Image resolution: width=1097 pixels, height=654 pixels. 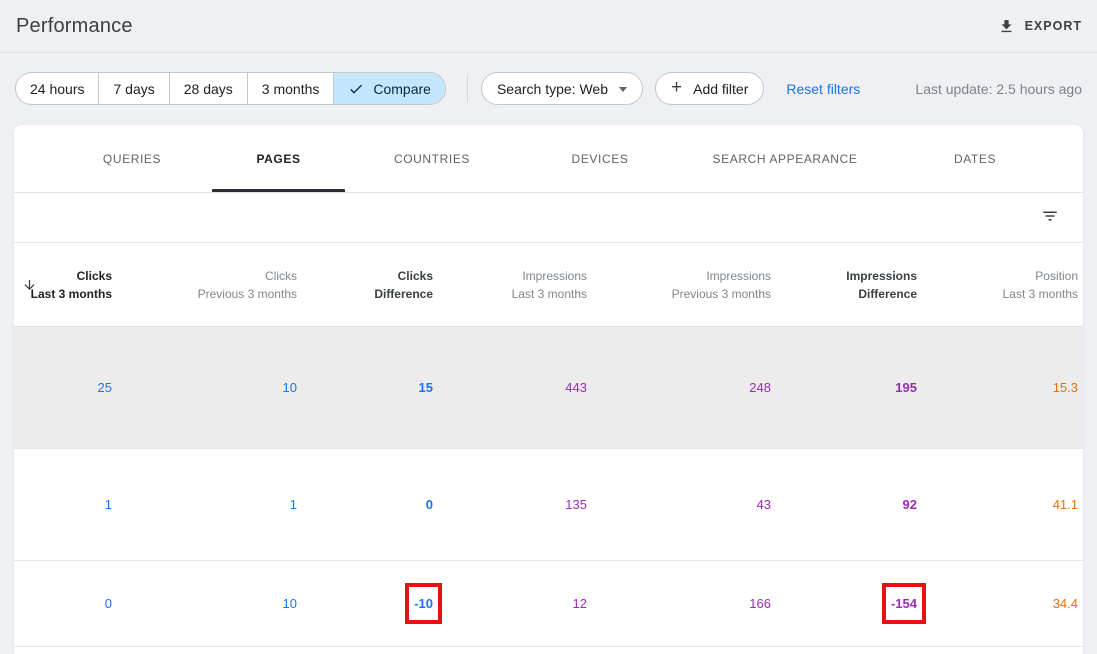 I want to click on check-icon, so click(x=356, y=89).